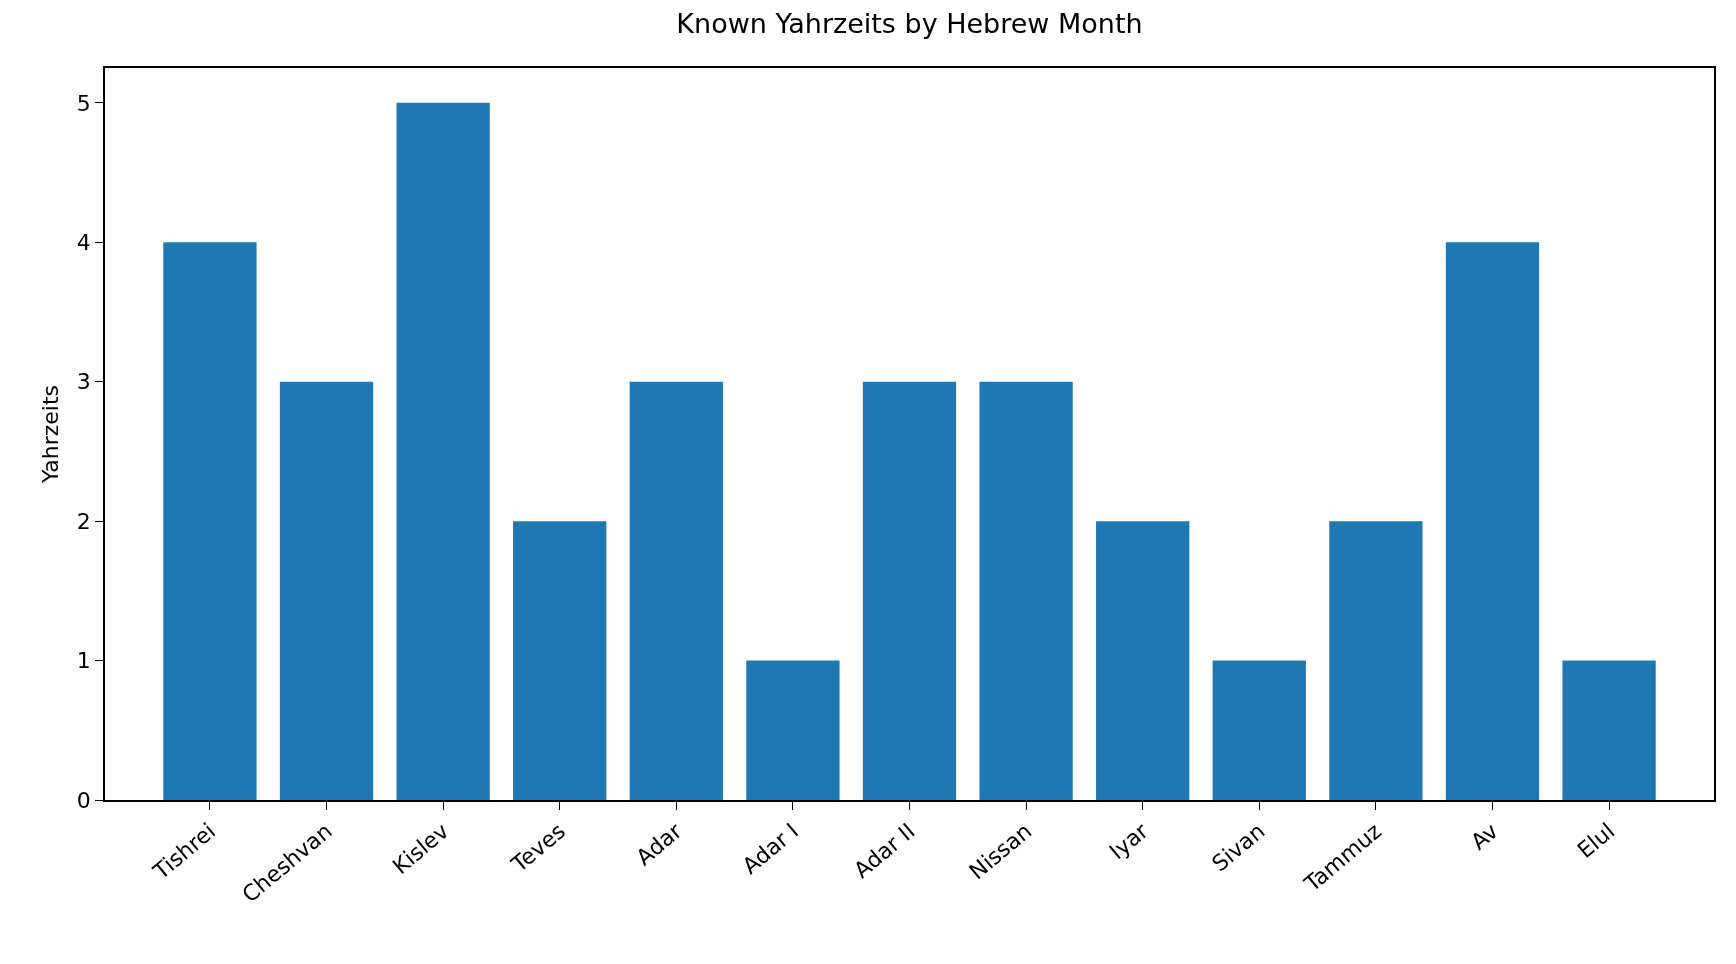 The height and width of the screenshot is (964, 1736). I want to click on y-tick-label: 5, so click(83, 103).